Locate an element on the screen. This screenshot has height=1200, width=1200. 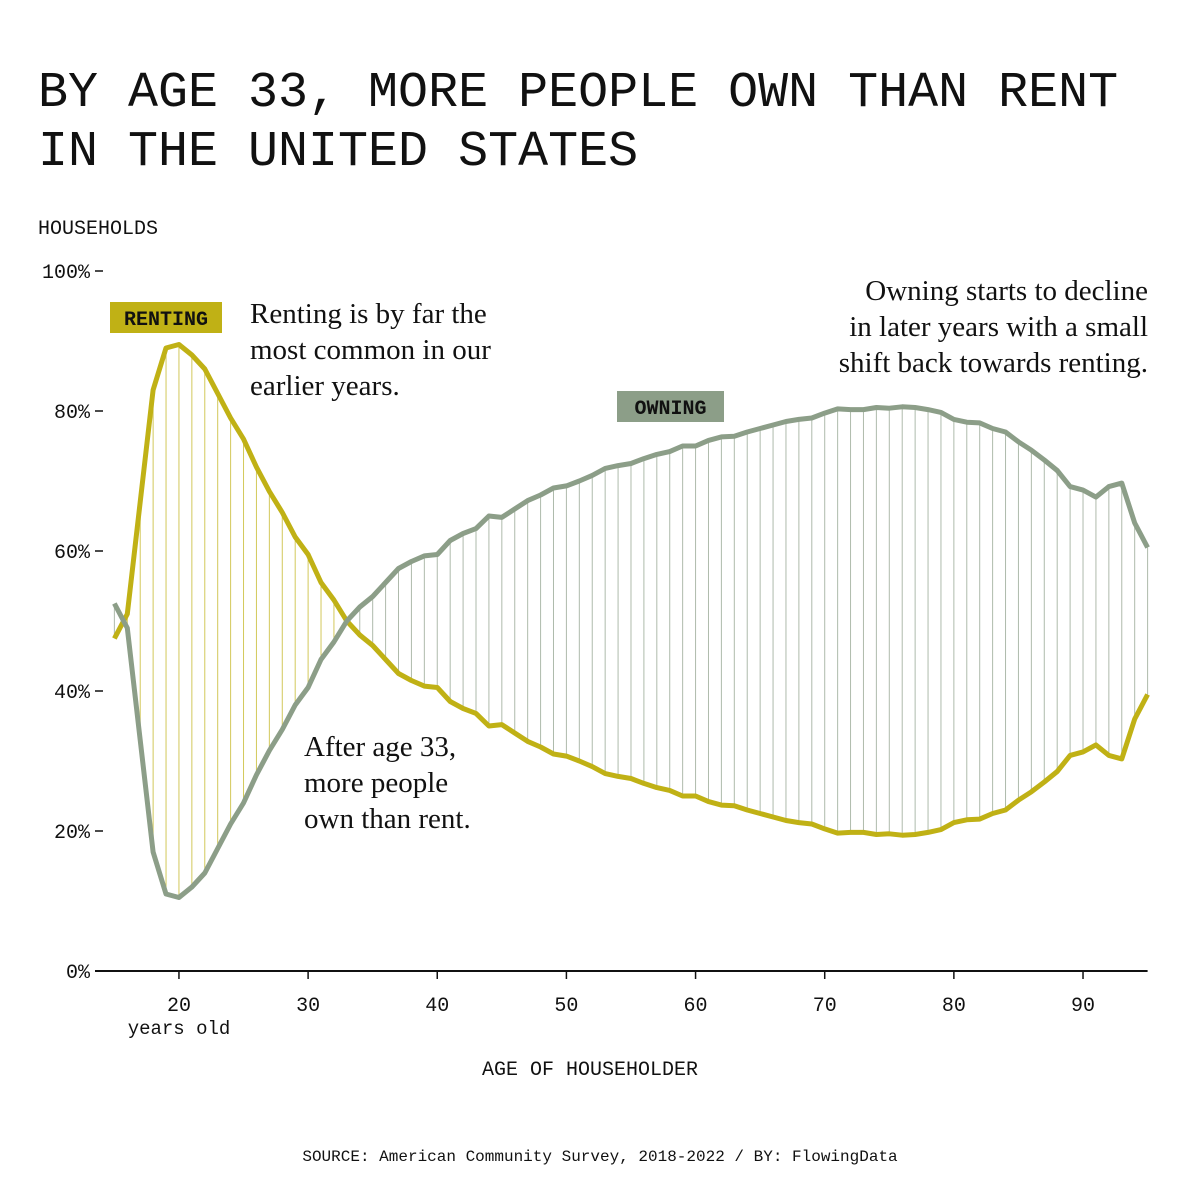
annotation: most common in our is located at coordinates (370, 350).